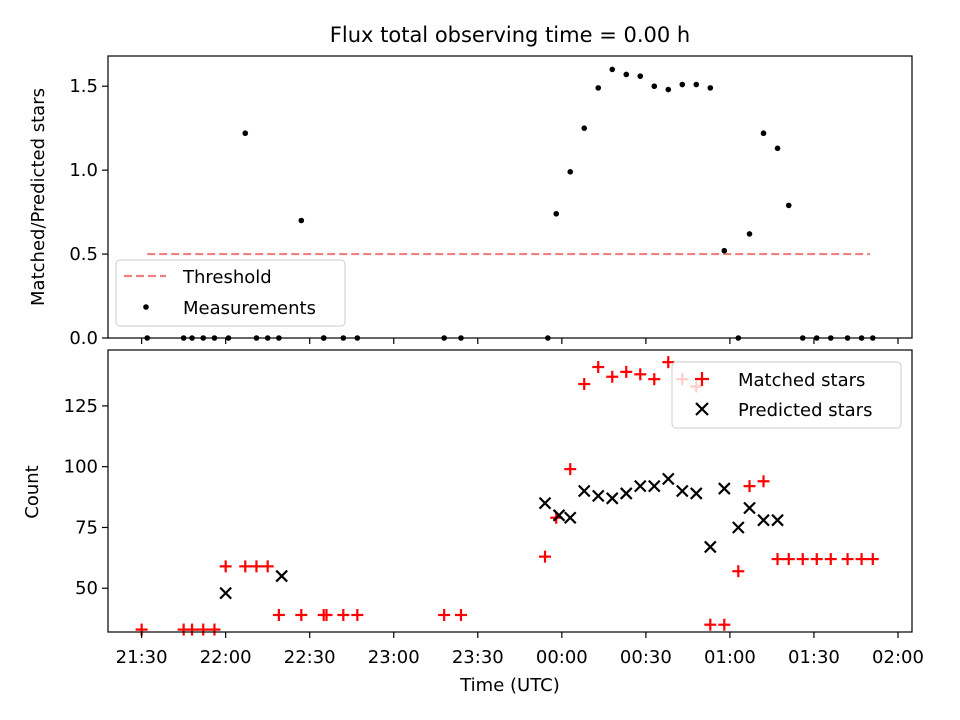 This screenshot has height=720, width=960. I want to click on x-tick-label: 01:30, so click(814, 657).